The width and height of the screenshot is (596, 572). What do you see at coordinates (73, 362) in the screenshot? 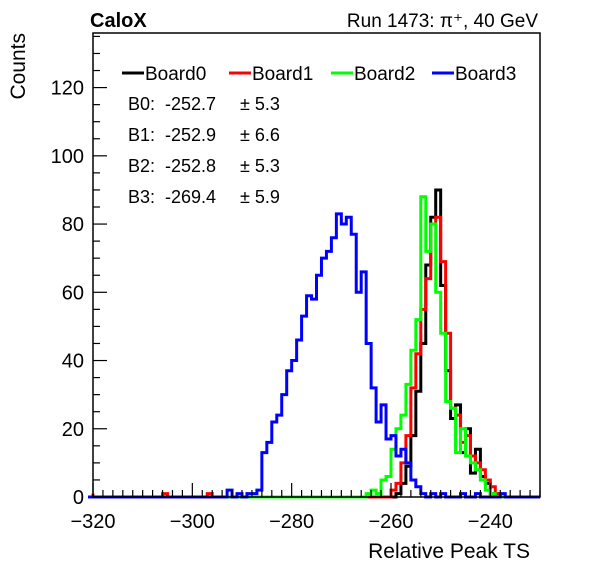
I see `y-tick-label: 40` at bounding box center [73, 362].